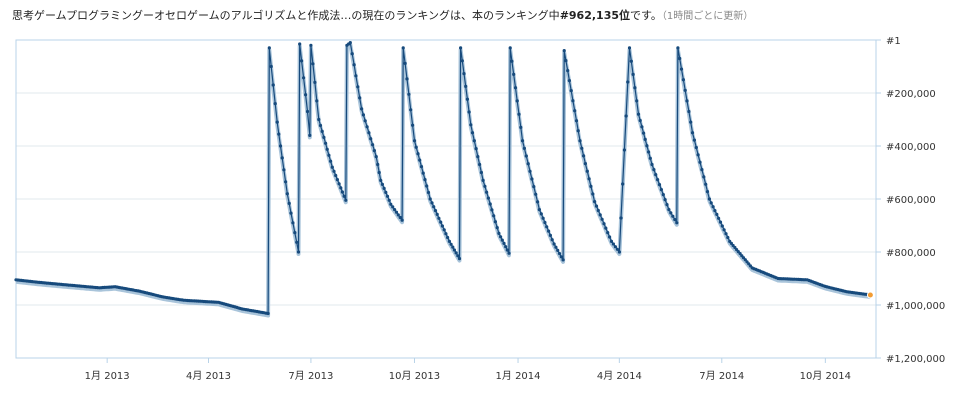 This screenshot has width=978, height=402. What do you see at coordinates (619, 376) in the screenshot?
I see `x-tick-label-5: 4月 2014` at bounding box center [619, 376].